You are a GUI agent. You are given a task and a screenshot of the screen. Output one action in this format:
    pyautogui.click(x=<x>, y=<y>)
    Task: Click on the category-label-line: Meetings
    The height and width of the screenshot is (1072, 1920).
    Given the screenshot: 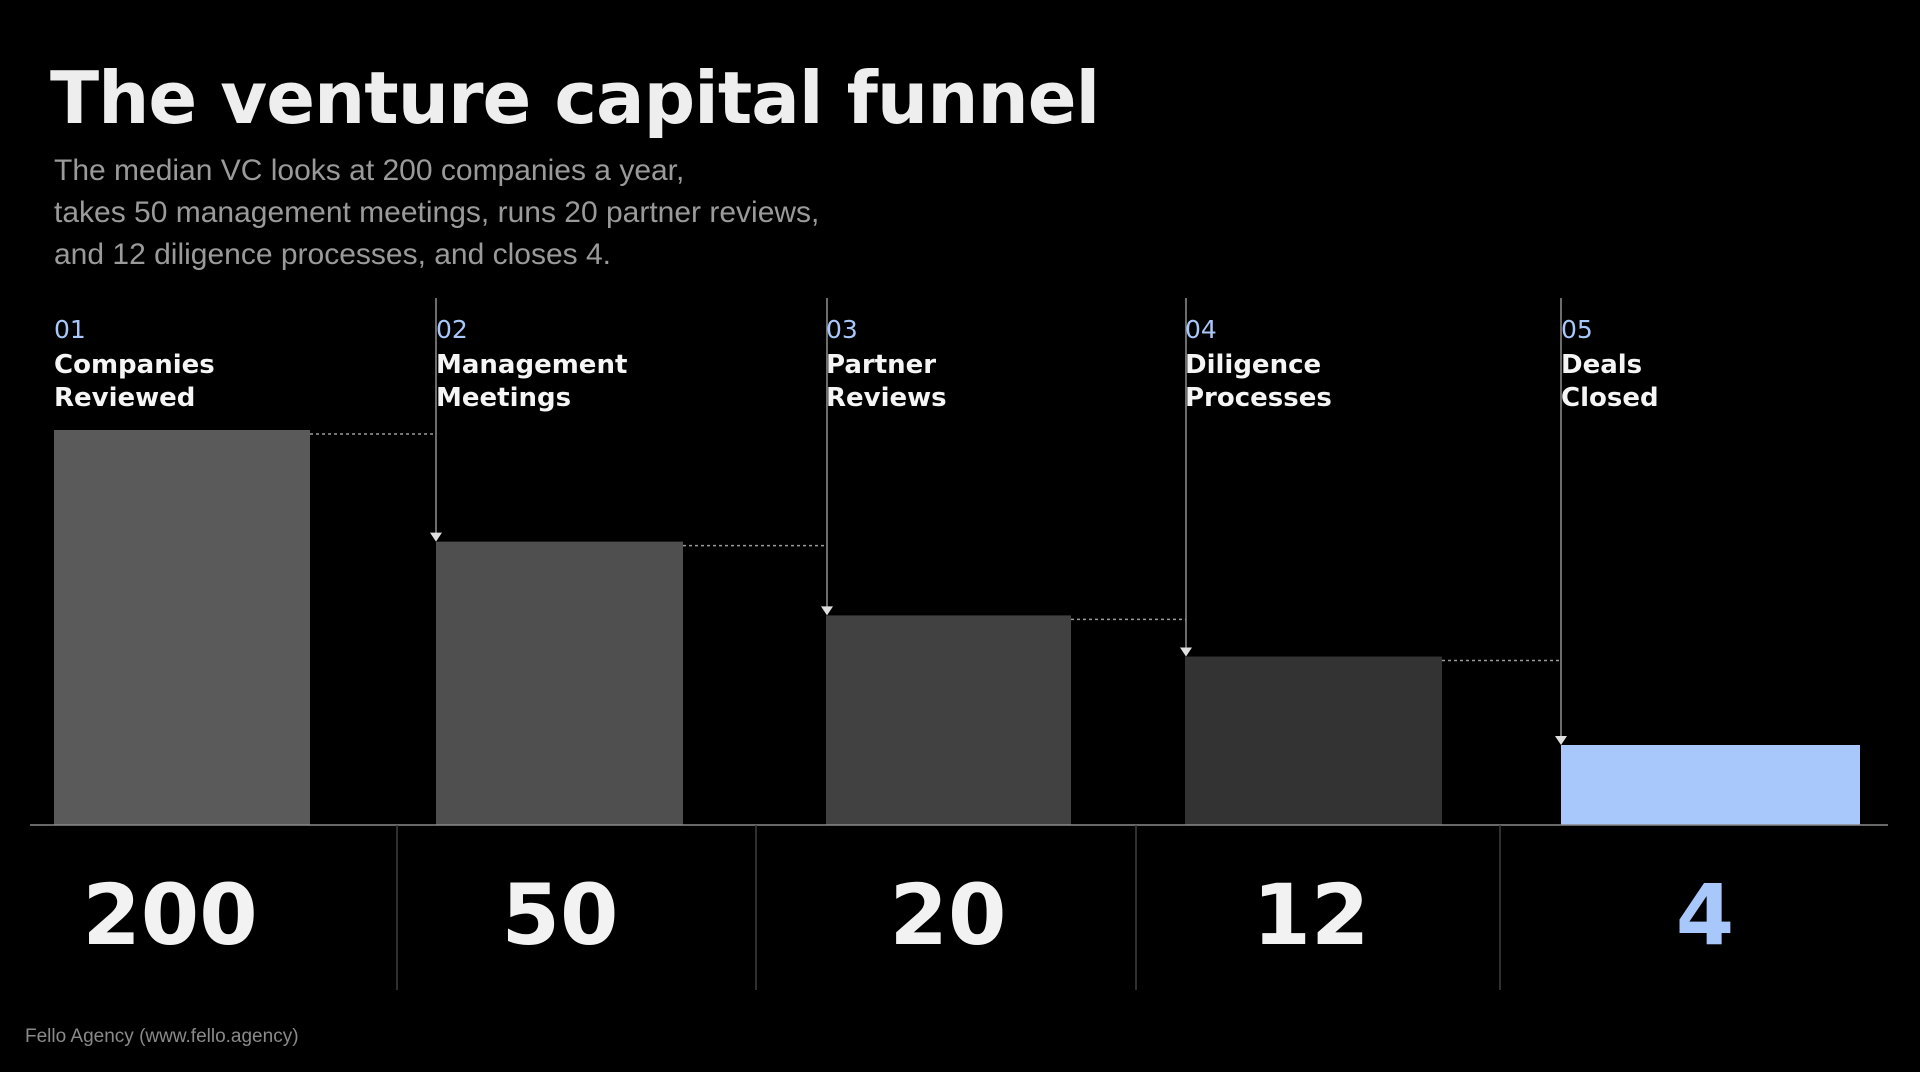 What is the action you would take?
    pyautogui.click(x=503, y=398)
    